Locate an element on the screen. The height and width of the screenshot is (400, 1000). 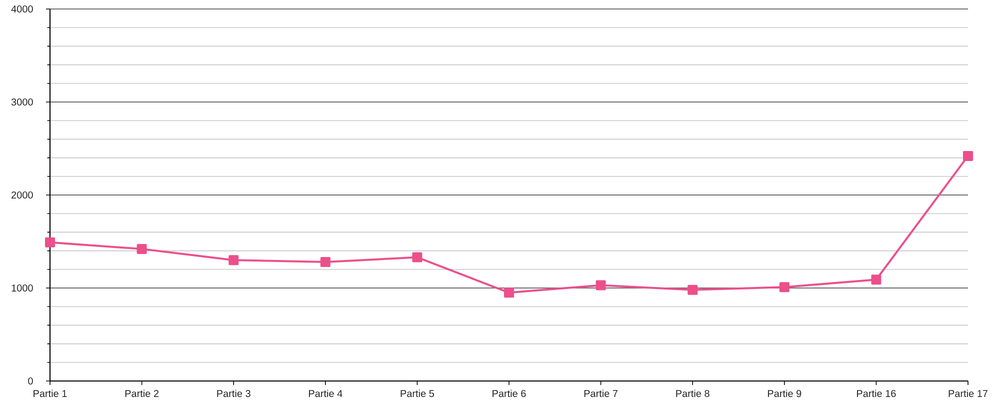
x-tick-label: Partie 7 is located at coordinates (601, 394).